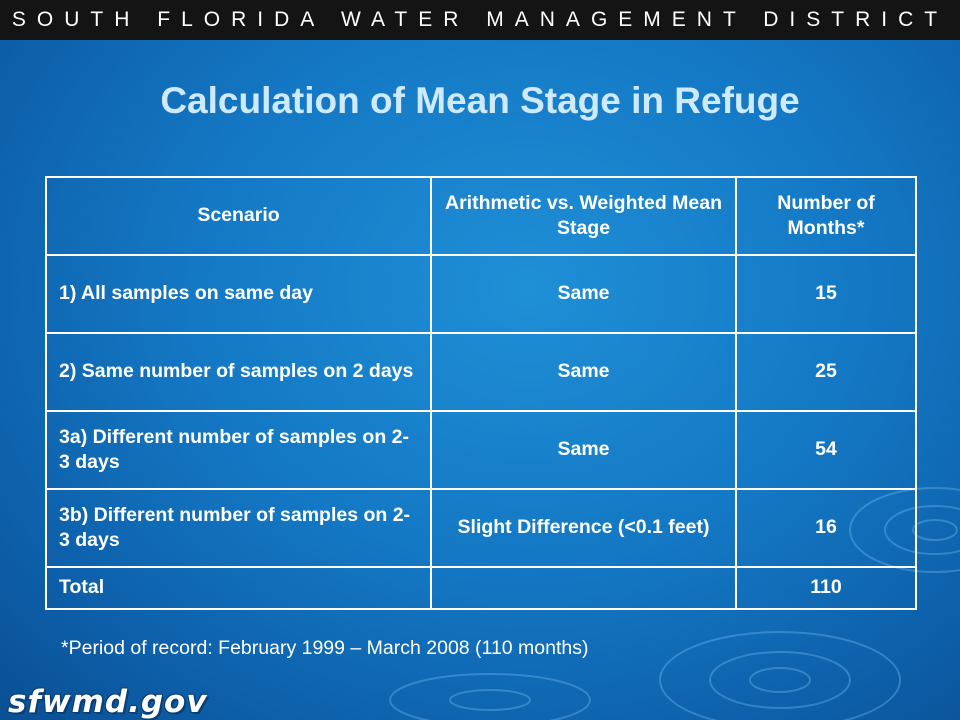  Describe the element at coordinates (583, 216) in the screenshot. I see `header-mean-stage: Arithmetic vs. Weighted Mean Stage` at that location.